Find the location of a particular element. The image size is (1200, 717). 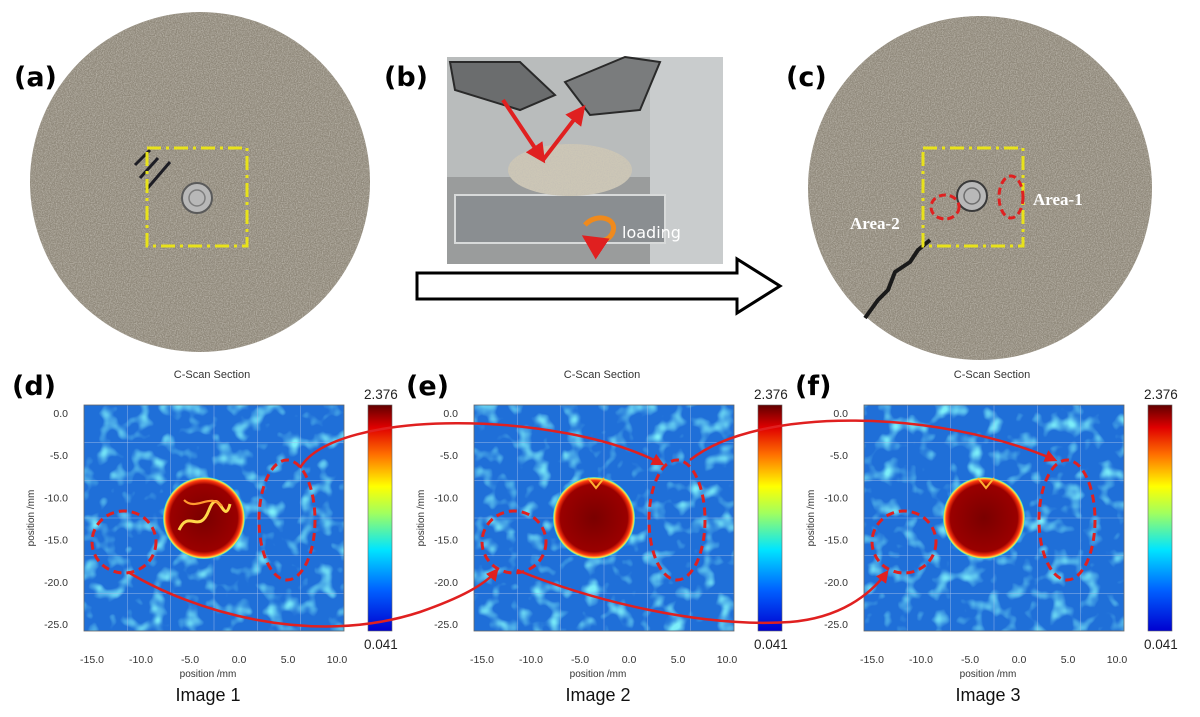

inspection-box-a is located at coordinates (197, 197).